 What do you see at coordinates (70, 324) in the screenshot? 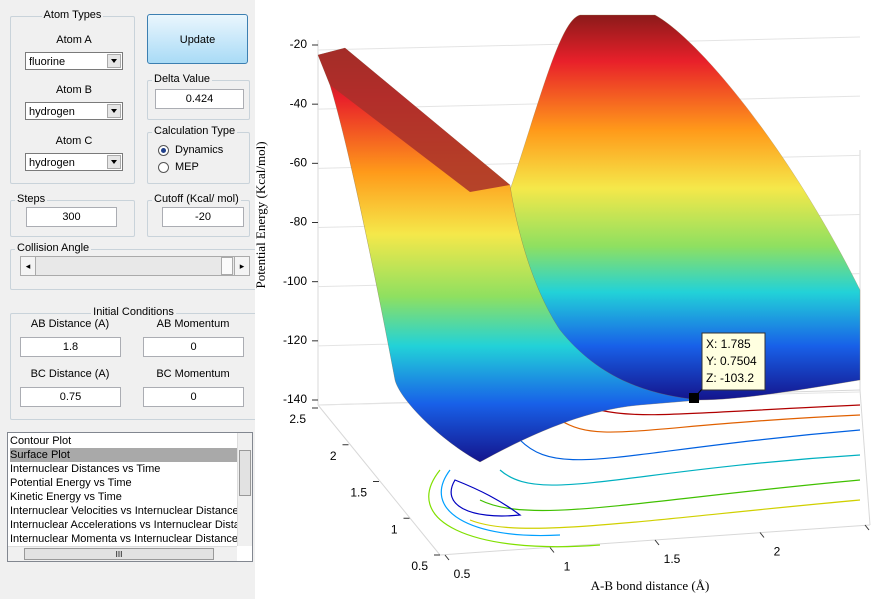
I see `field-label: AB Distance (A)` at bounding box center [70, 324].